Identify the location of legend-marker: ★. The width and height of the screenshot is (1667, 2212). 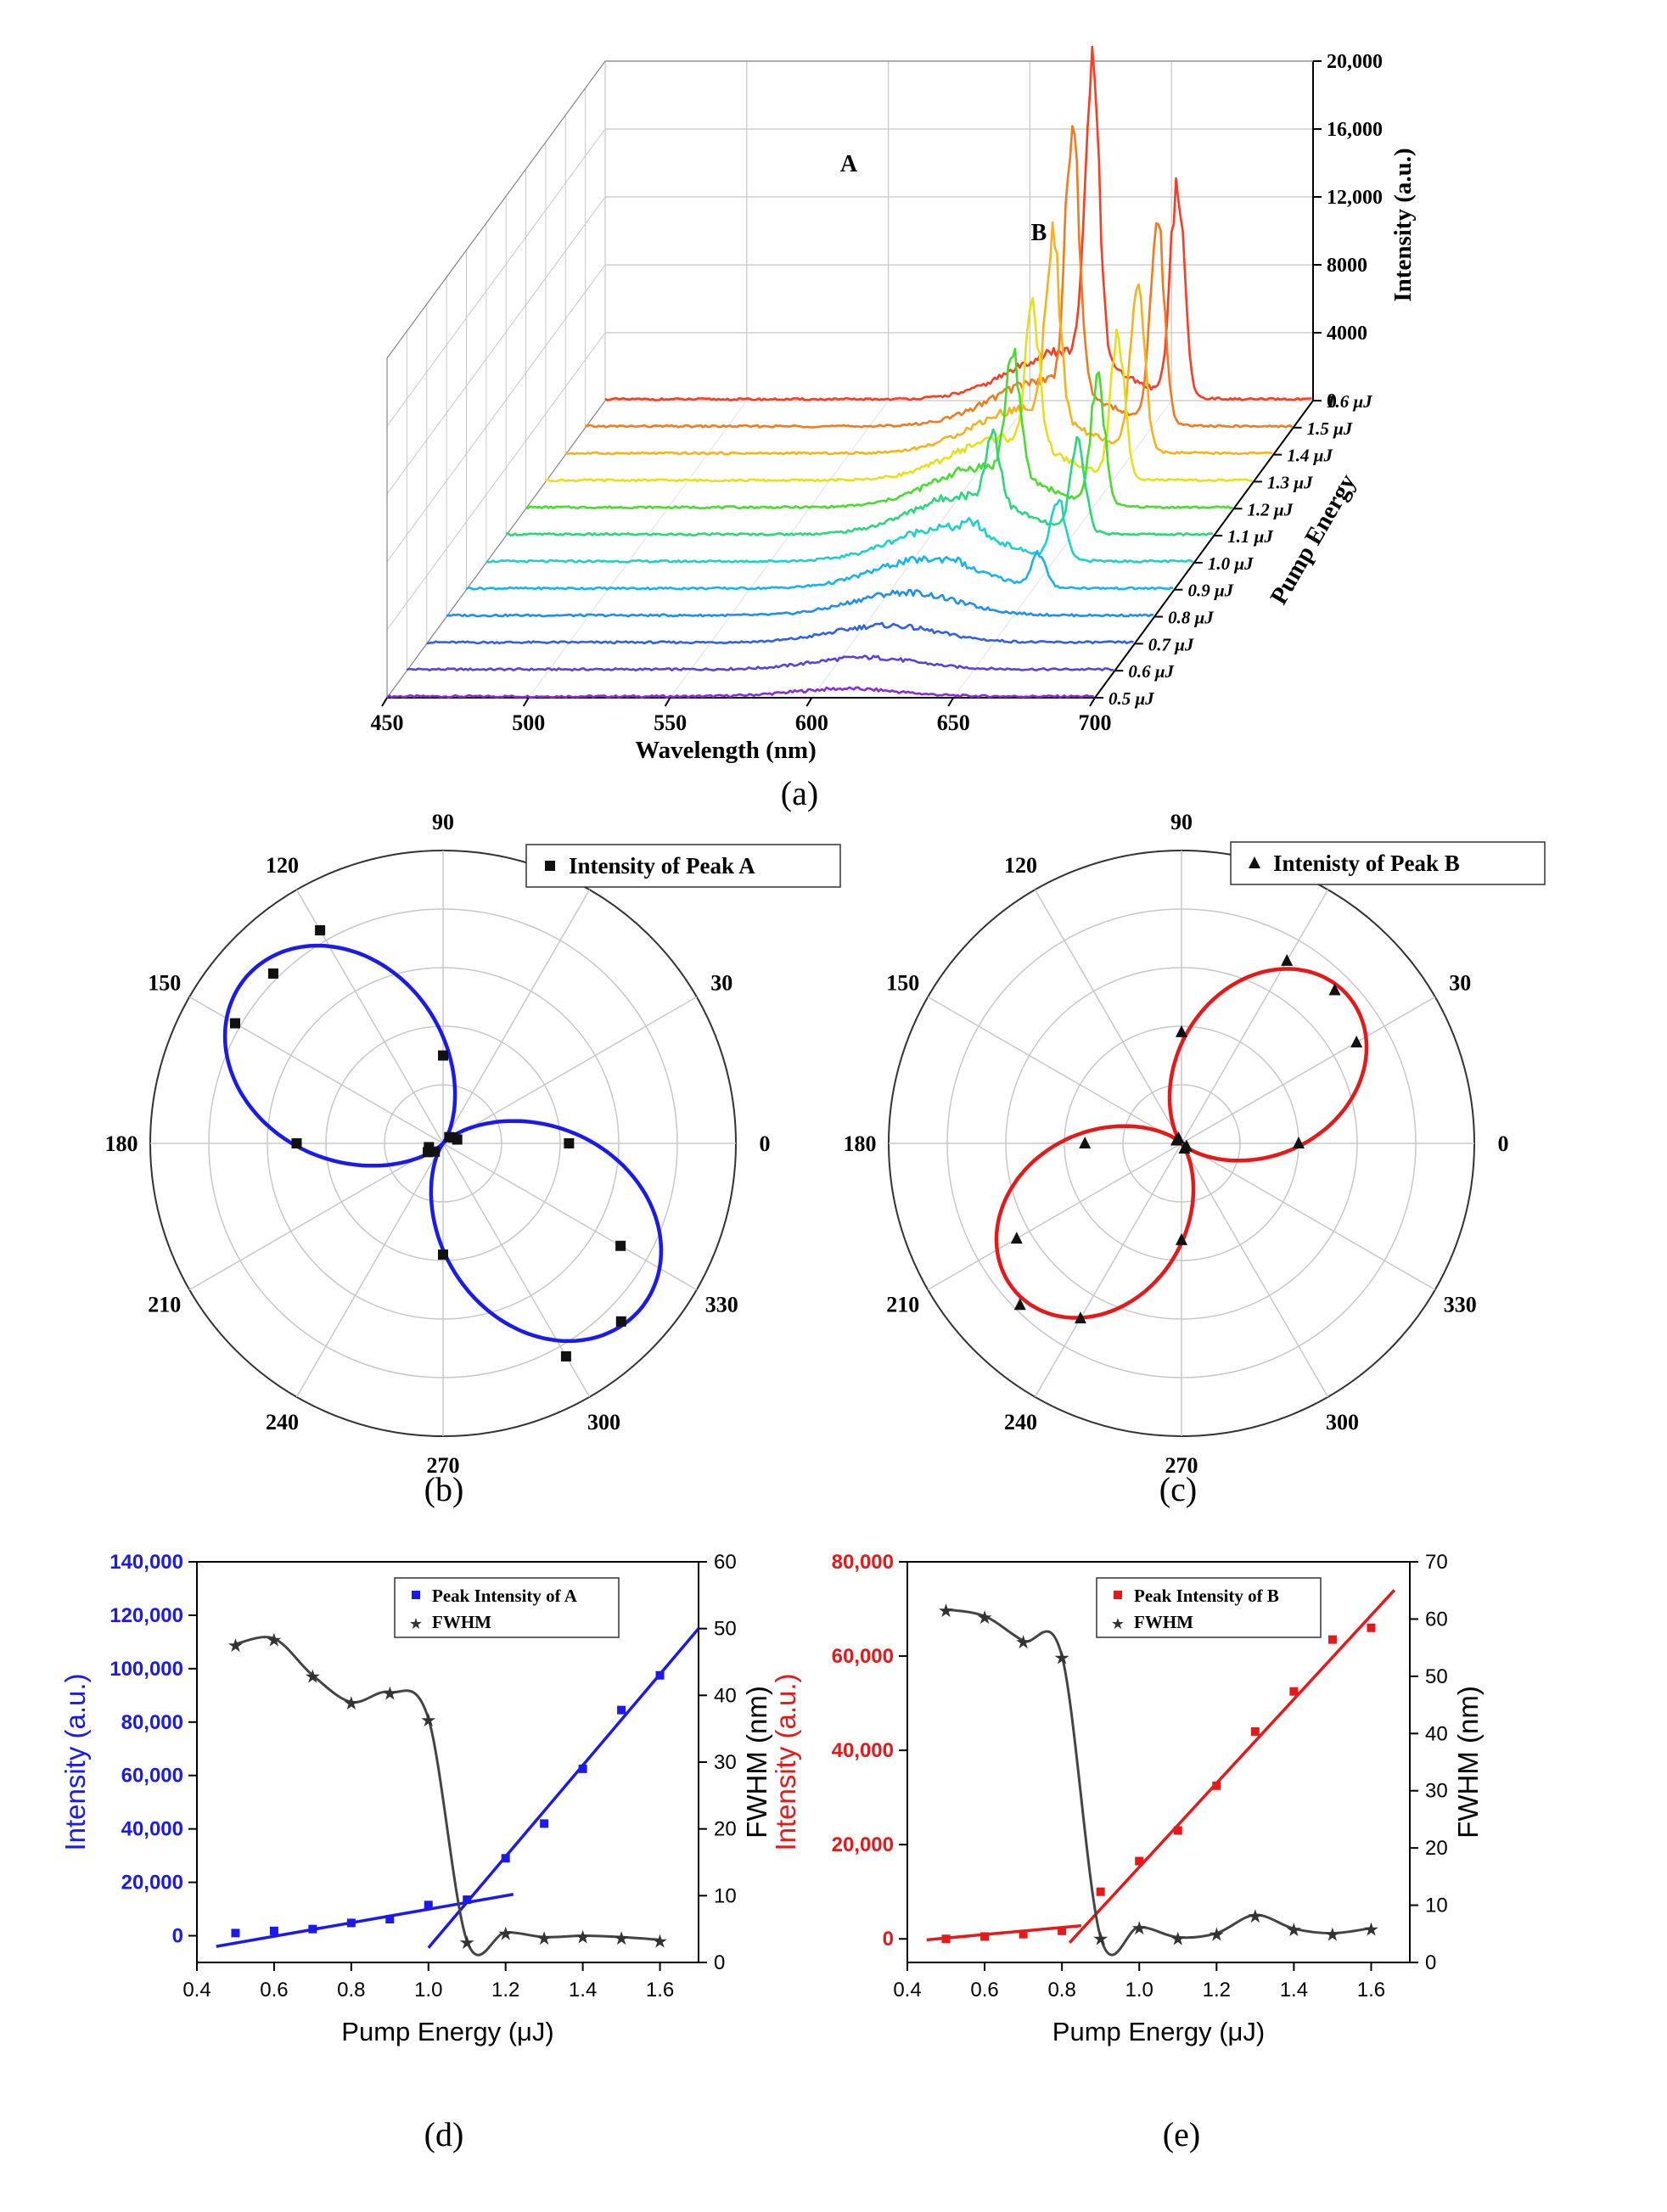
(416, 1623).